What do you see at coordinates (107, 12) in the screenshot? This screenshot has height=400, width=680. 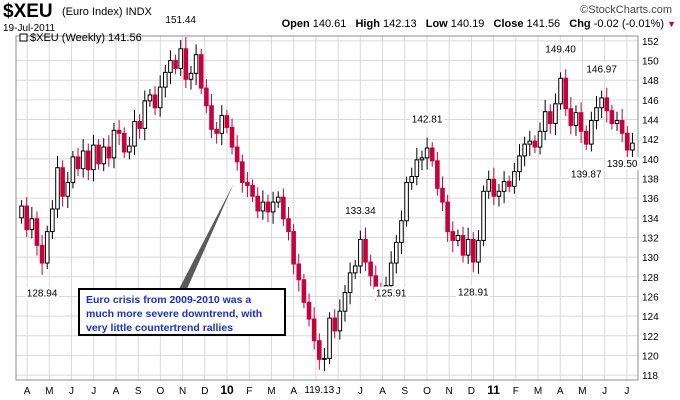 I see `chart-name: (Euro Index) INDX` at bounding box center [107, 12].